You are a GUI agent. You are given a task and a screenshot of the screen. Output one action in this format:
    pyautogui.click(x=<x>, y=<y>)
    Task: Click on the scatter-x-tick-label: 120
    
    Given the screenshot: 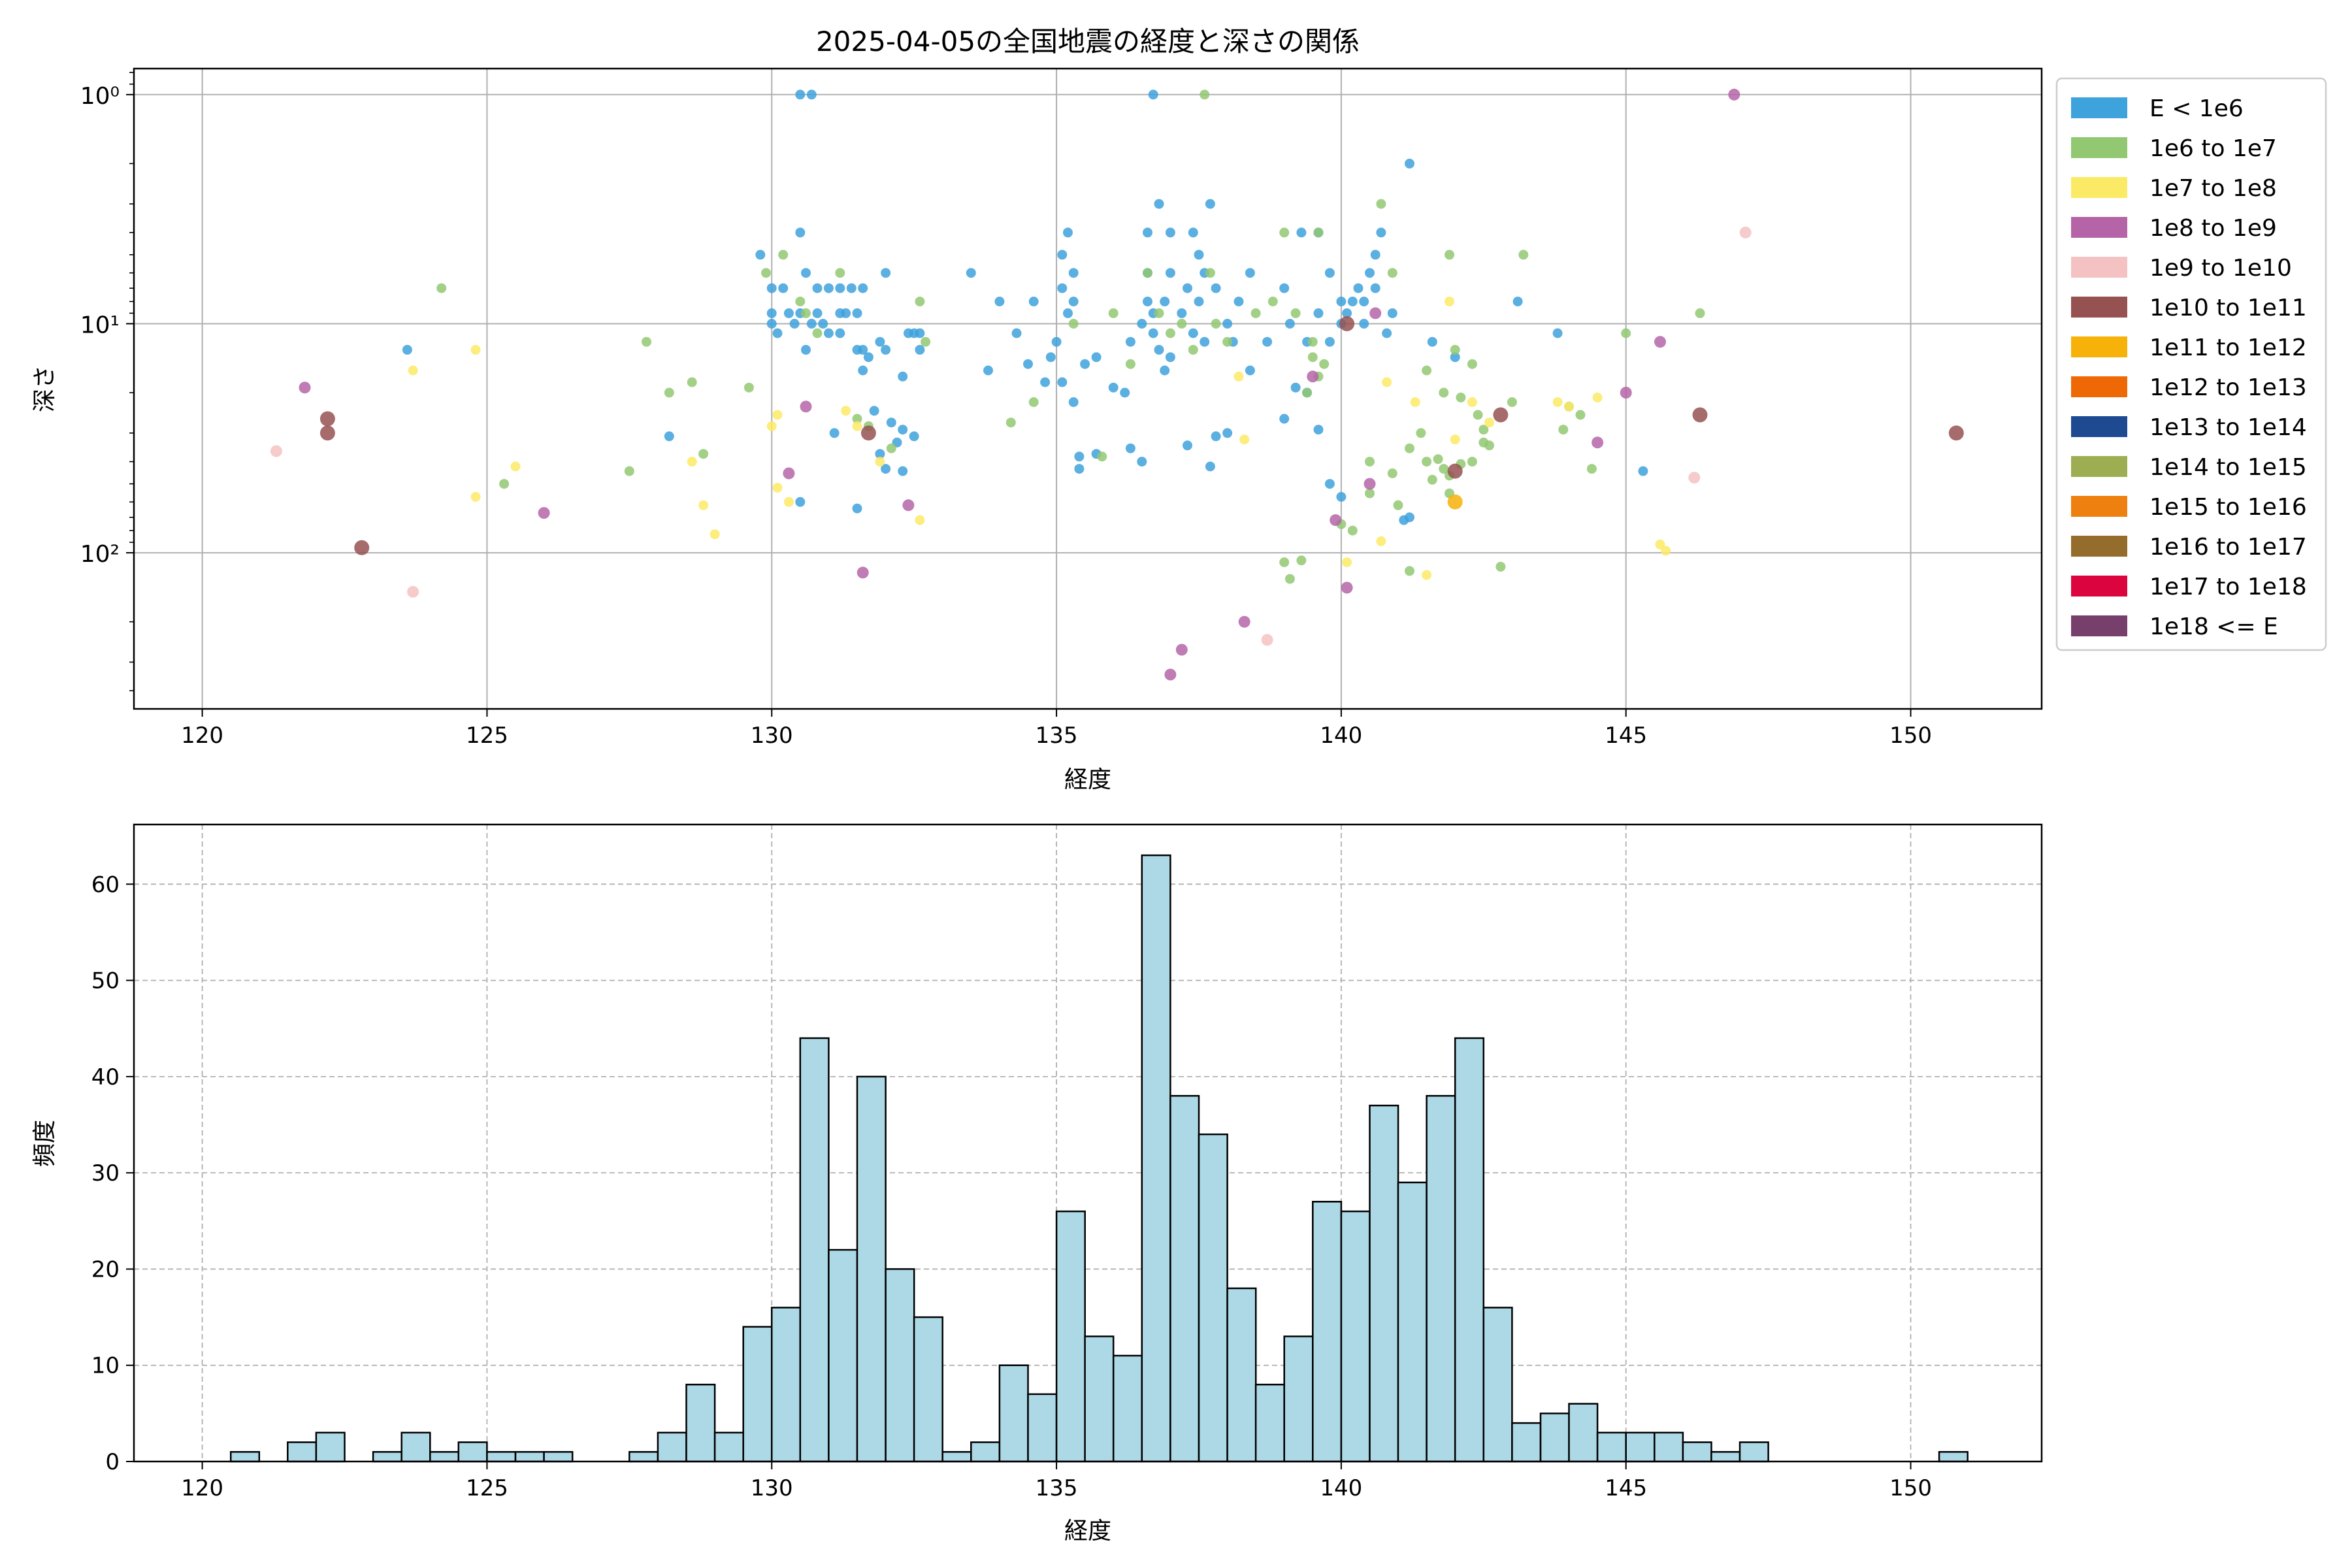 What is the action you would take?
    pyautogui.click(x=202, y=736)
    